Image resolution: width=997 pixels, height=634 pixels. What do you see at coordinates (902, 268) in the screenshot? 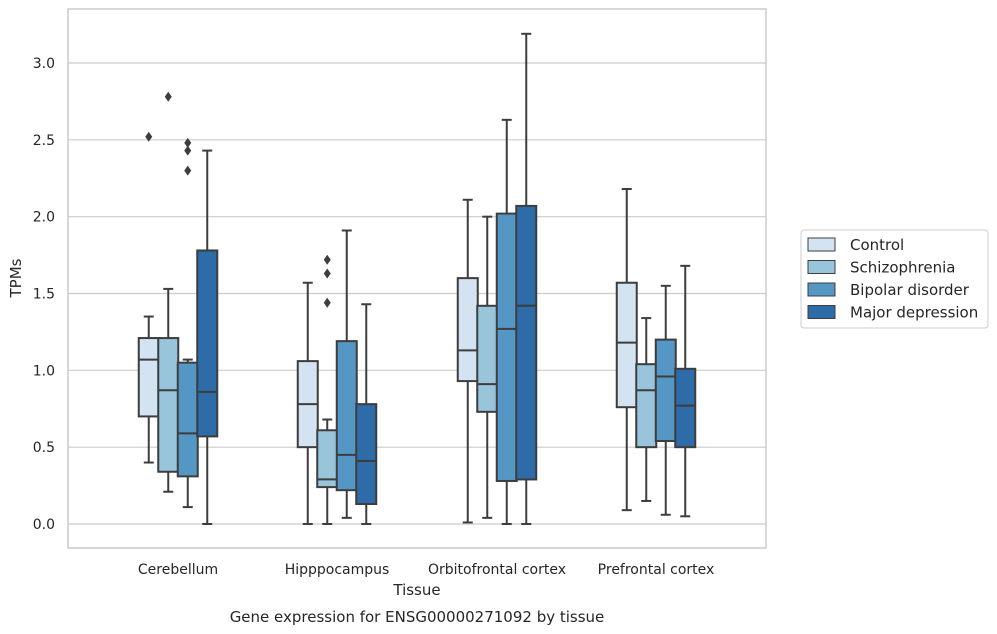
I see `legend-label: Schizophrenia` at bounding box center [902, 268].